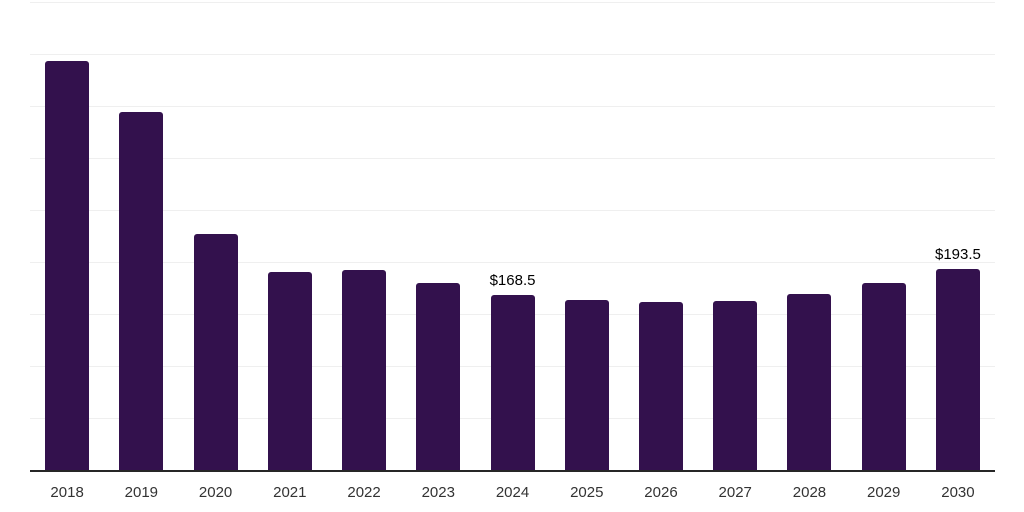 The height and width of the screenshot is (512, 1024). Describe the element at coordinates (587, 492) in the screenshot. I see `x-axis-label-2025: 2025` at that location.